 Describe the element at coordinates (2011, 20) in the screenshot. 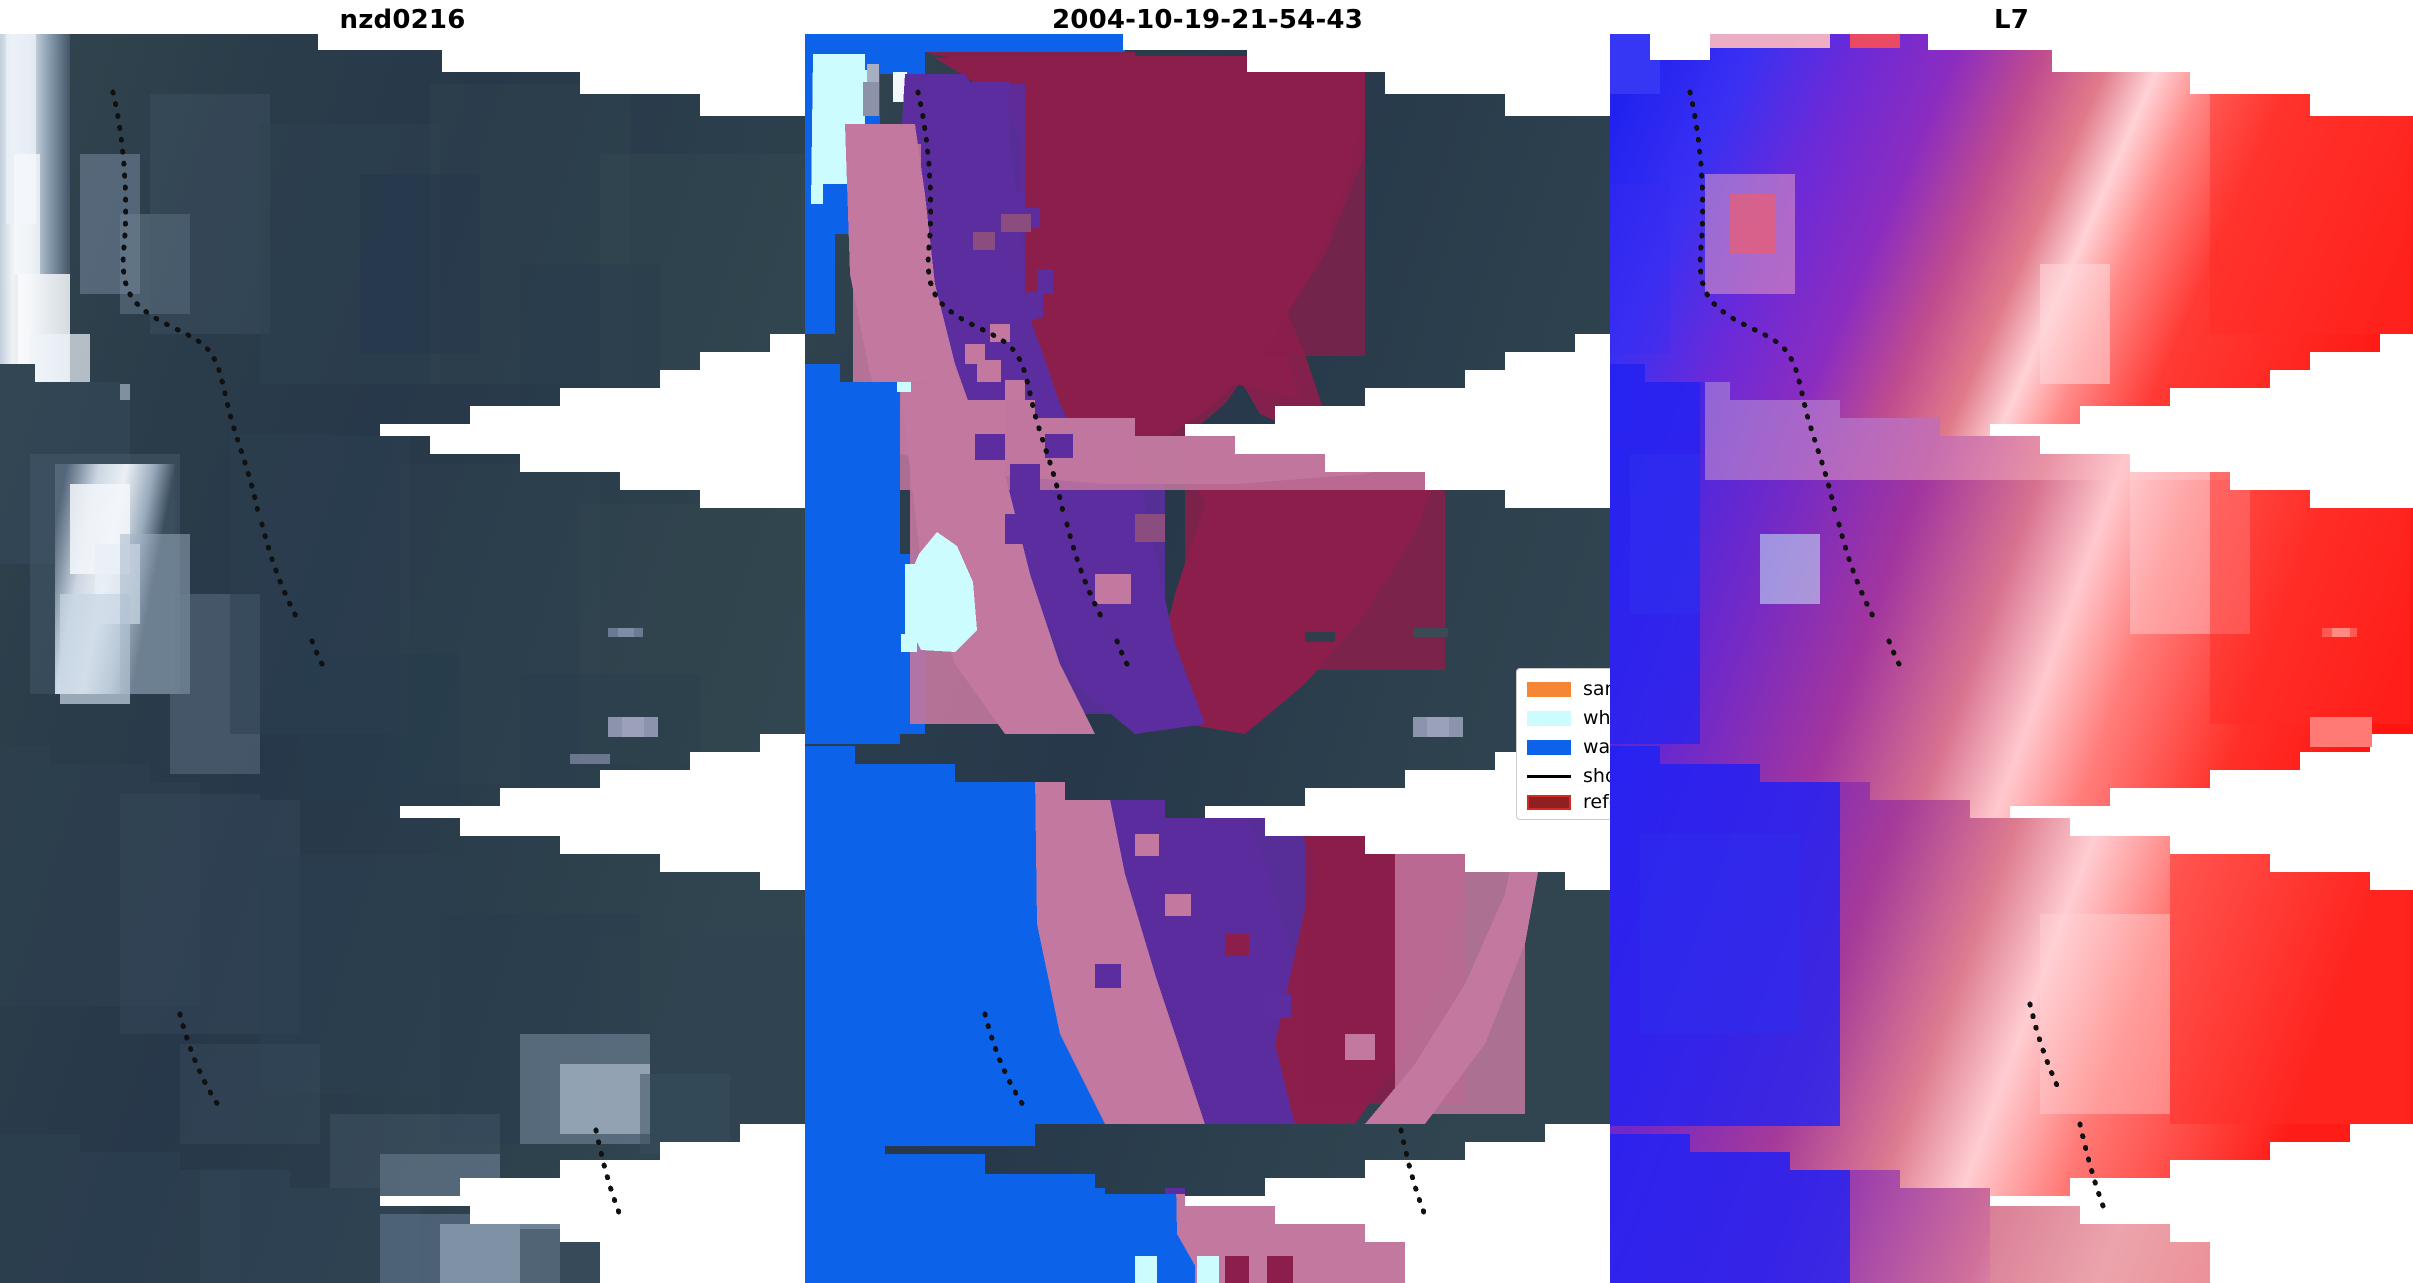

I see `panel-3-title: L7` at that location.